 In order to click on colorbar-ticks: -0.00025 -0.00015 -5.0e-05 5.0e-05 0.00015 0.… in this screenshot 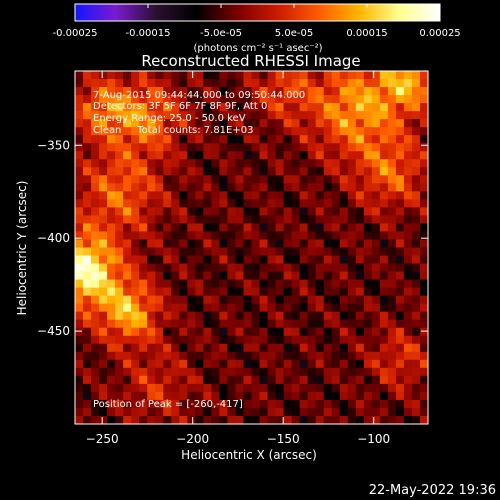, I will do `click(257, 21)`.